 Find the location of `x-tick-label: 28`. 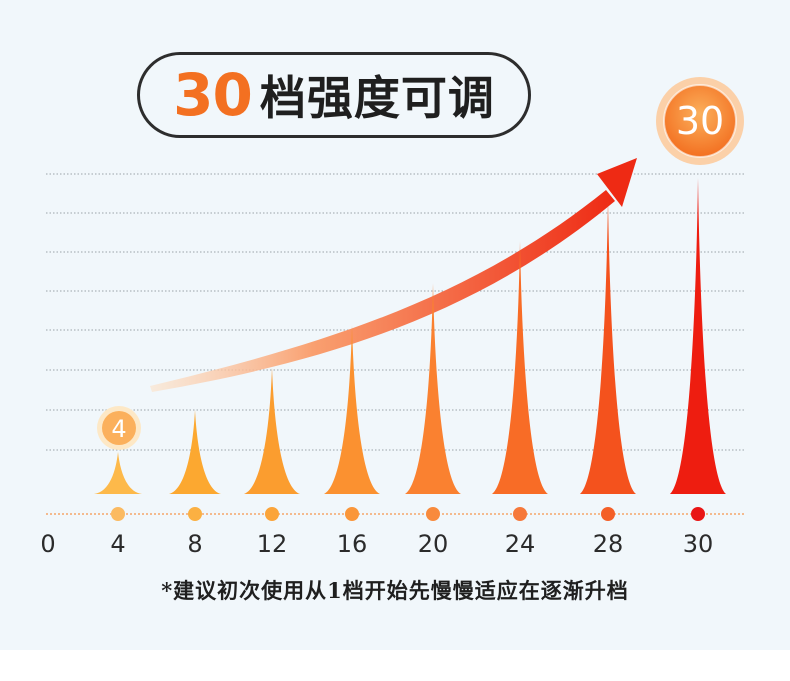

x-tick-label: 28 is located at coordinates (608, 544).